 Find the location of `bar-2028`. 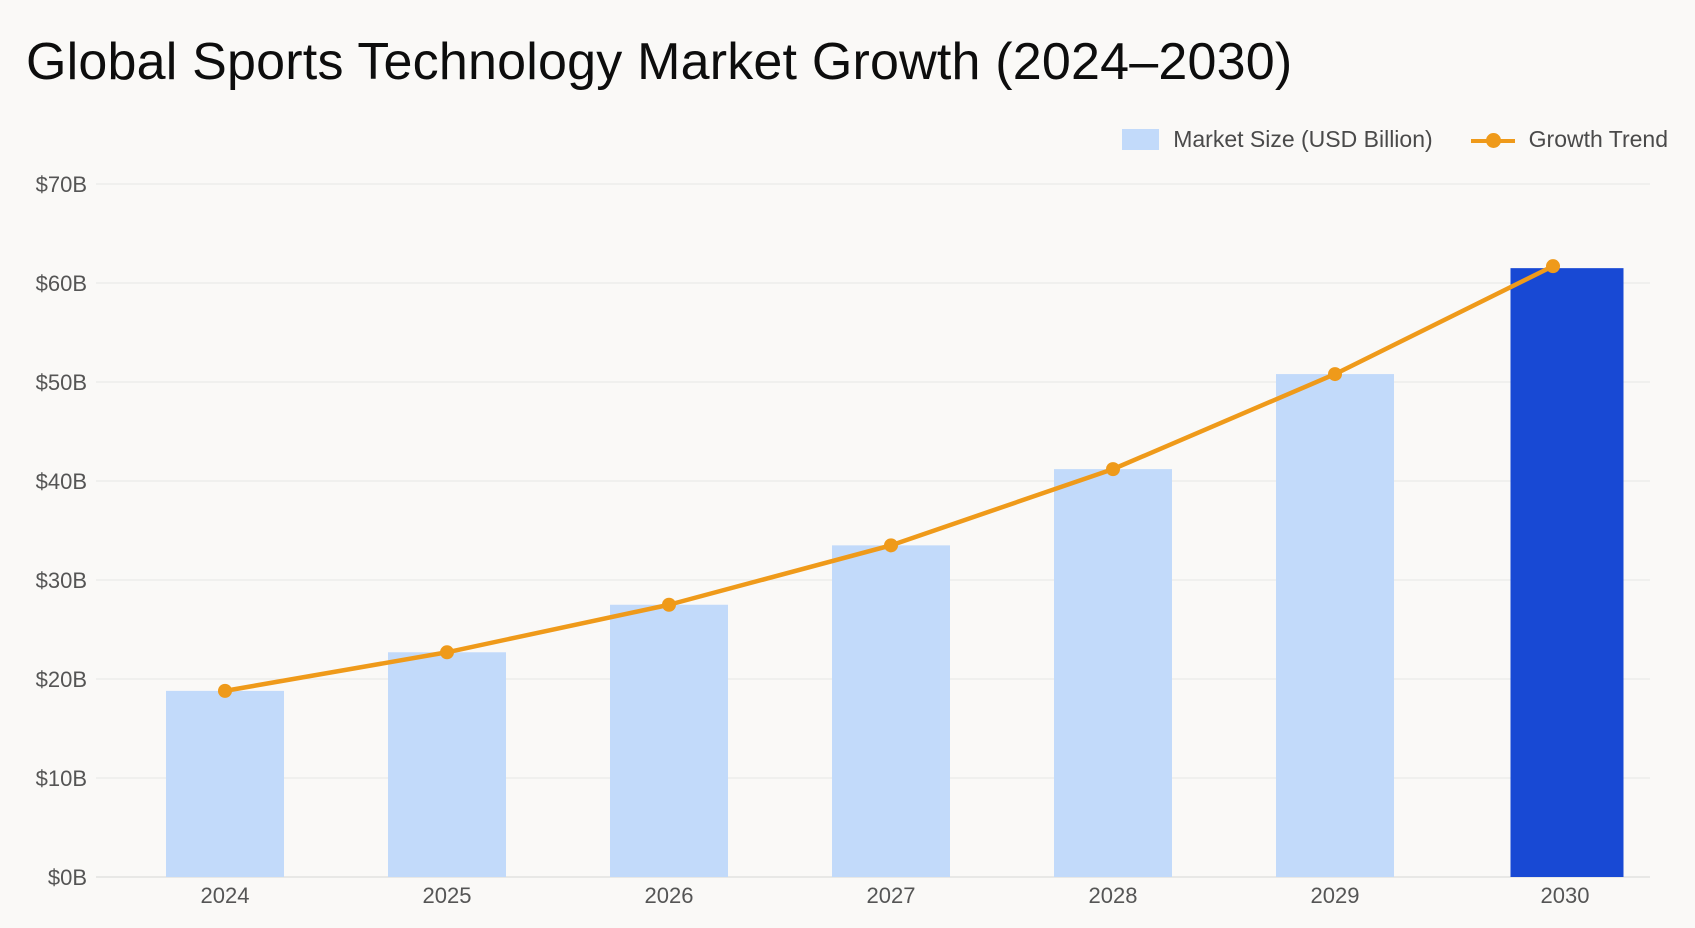

bar-2028 is located at coordinates (1113, 673).